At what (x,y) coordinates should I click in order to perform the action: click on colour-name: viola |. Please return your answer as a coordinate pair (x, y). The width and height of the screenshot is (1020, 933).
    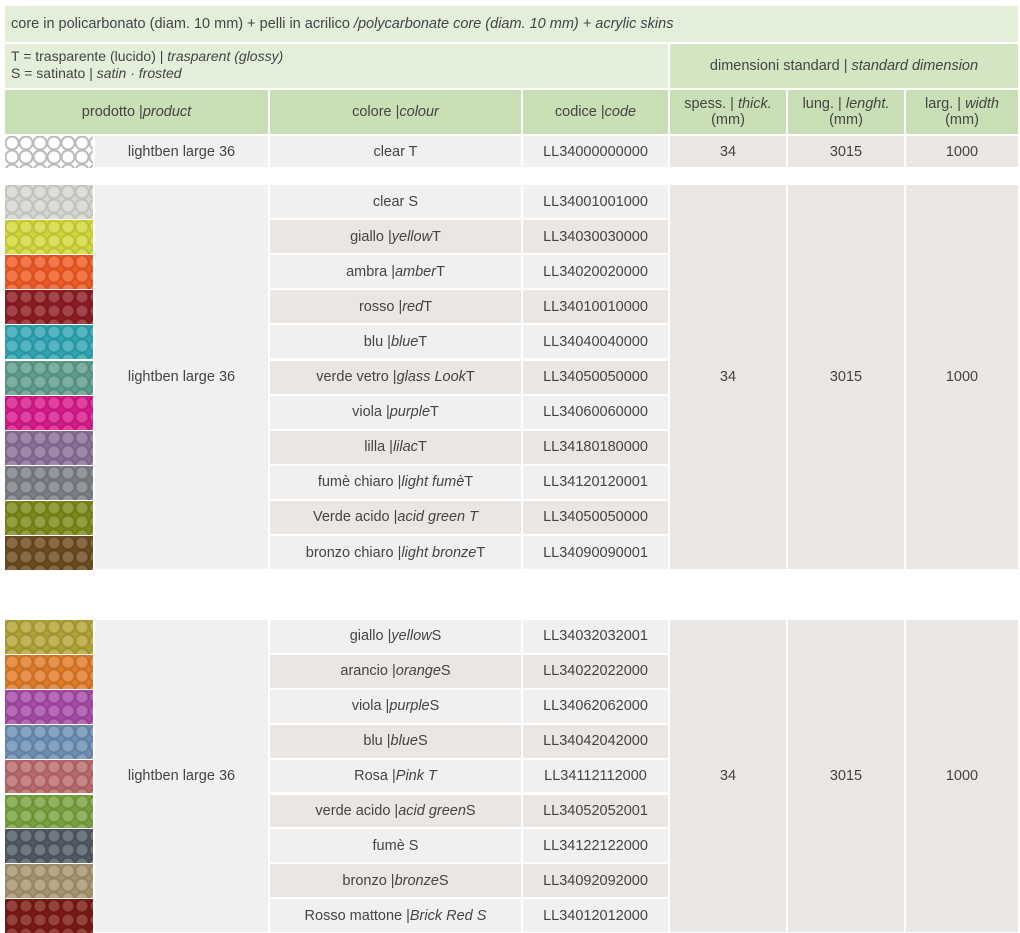
    Looking at the image, I should click on (371, 412).